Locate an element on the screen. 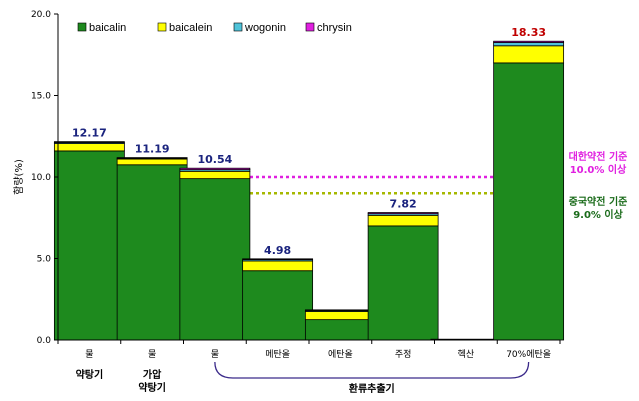 The width and height of the screenshot is (639, 401). category-label-6: 주정 is located at coordinates (403, 354).